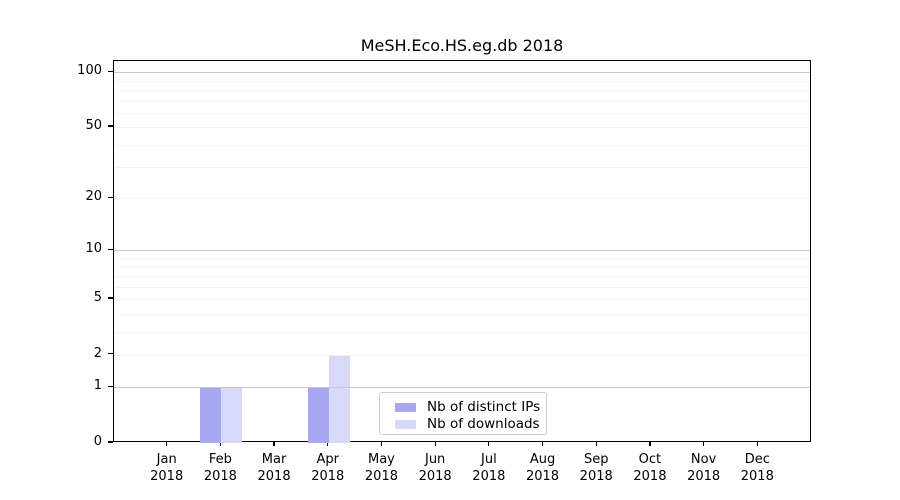 This screenshot has height=500, width=900. I want to click on legend-item-distinct-ips: Nb of distinct IPs, so click(470, 407).